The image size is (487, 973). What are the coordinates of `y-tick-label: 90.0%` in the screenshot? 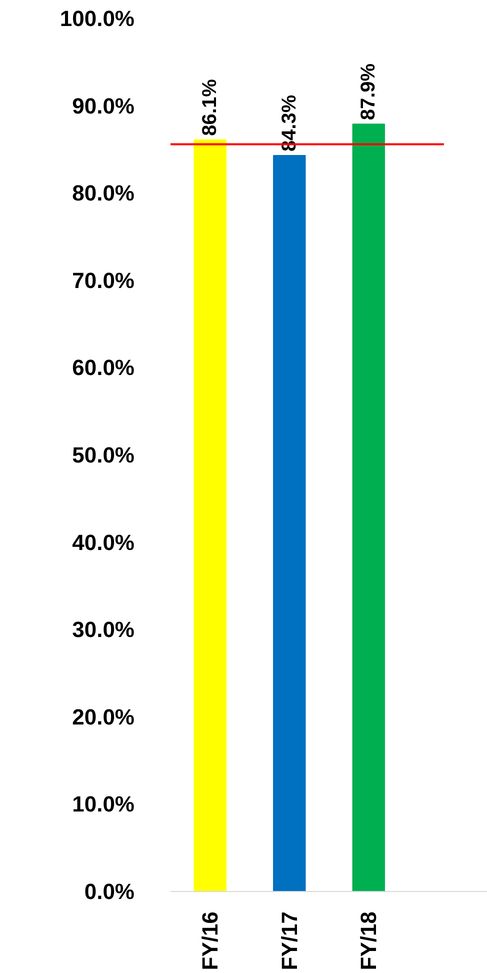 It's located at (103, 105).